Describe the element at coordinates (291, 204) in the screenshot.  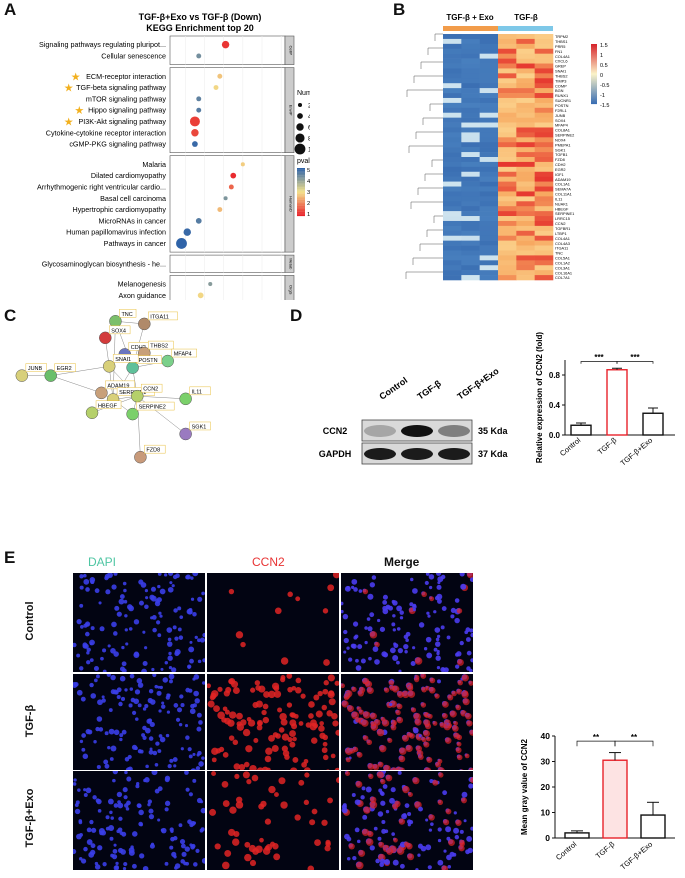
I see `facet-label: HumanD` at that location.